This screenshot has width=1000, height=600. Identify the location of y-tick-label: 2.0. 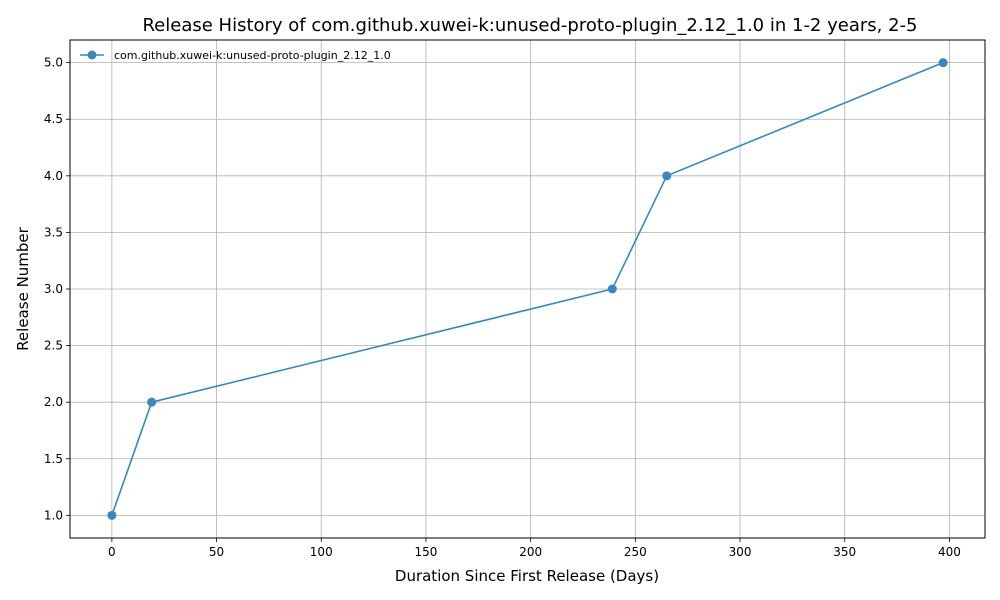
(53, 402).